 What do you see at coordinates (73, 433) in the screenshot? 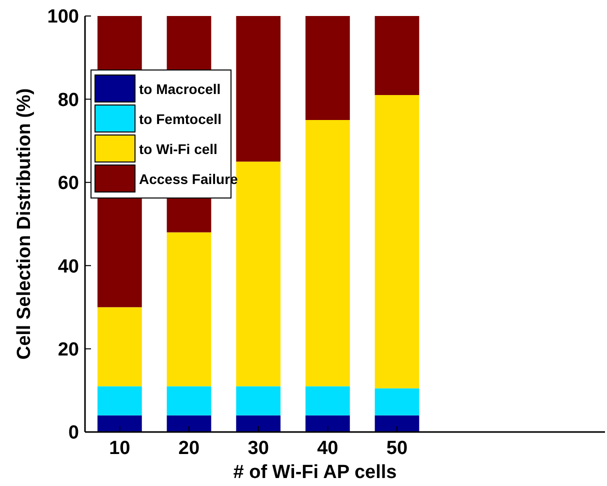
I see `y-tick-label: 0` at bounding box center [73, 433].